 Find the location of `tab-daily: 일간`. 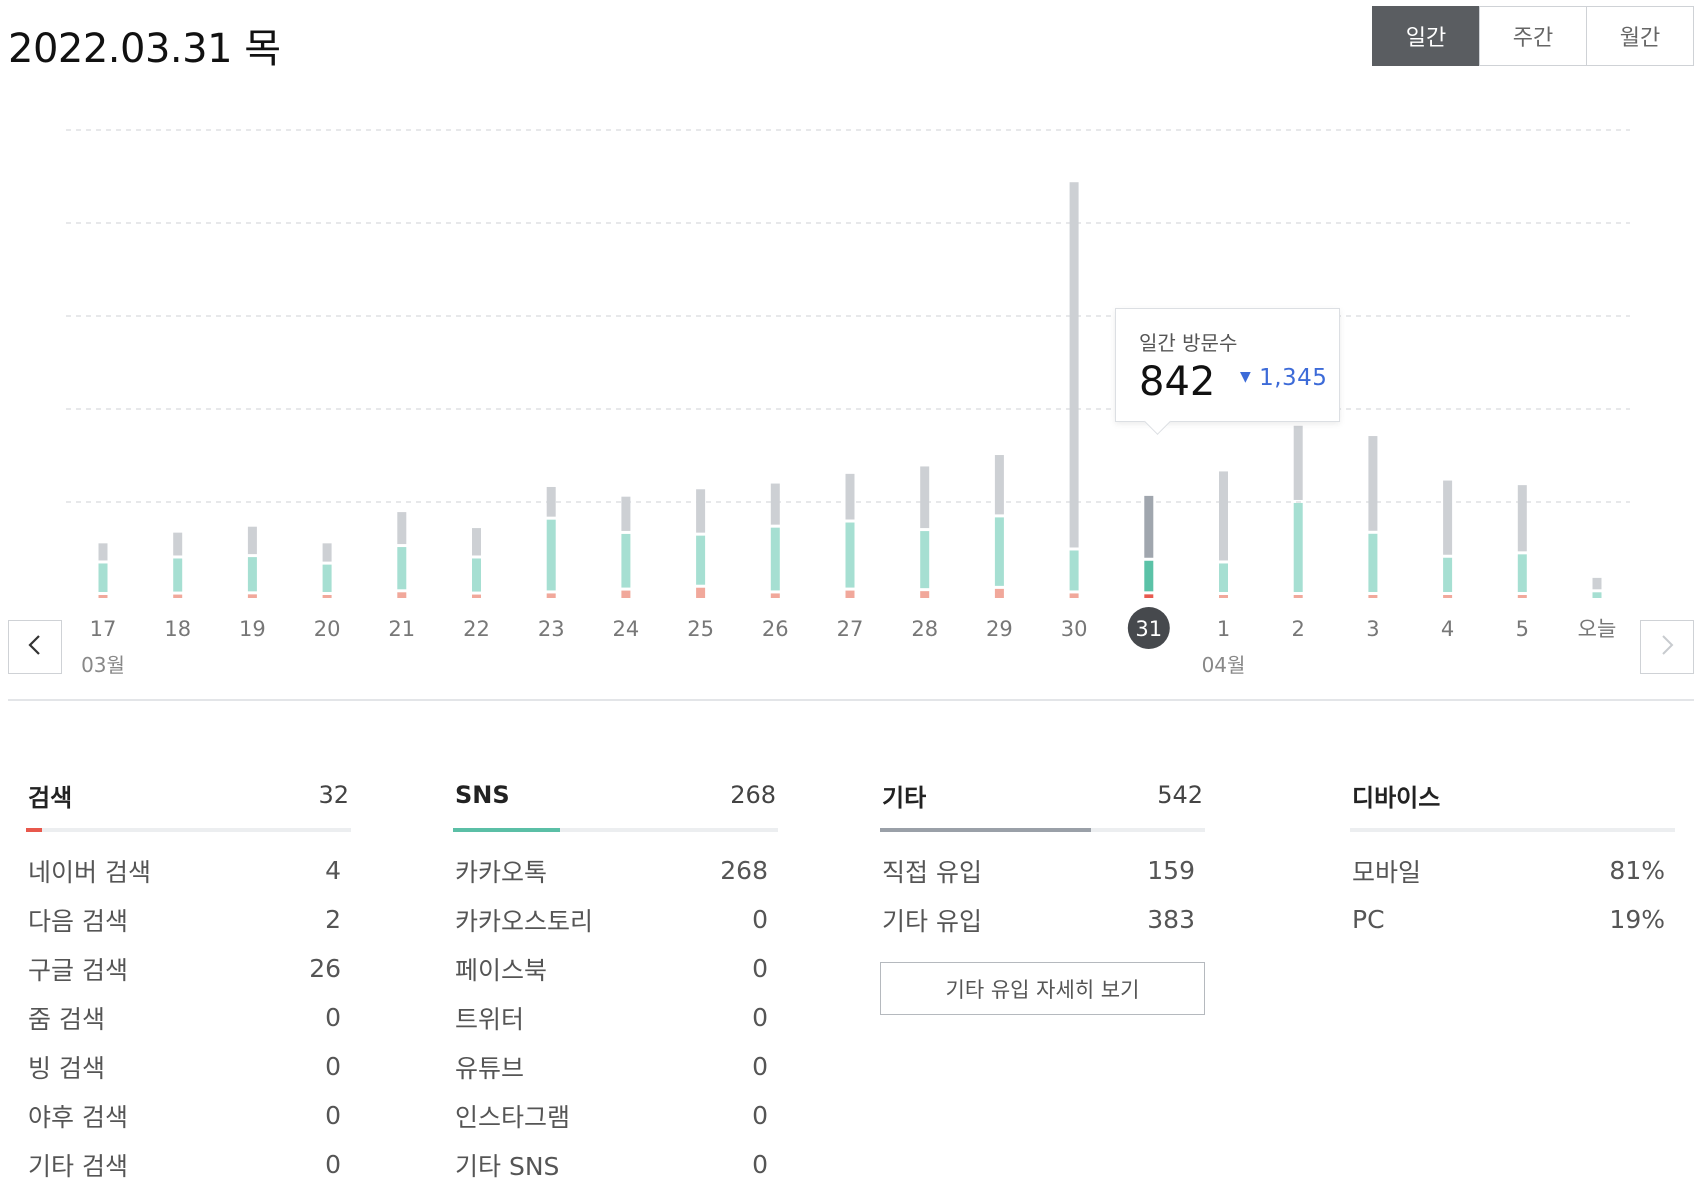

tab-daily: 일간 is located at coordinates (1426, 36).